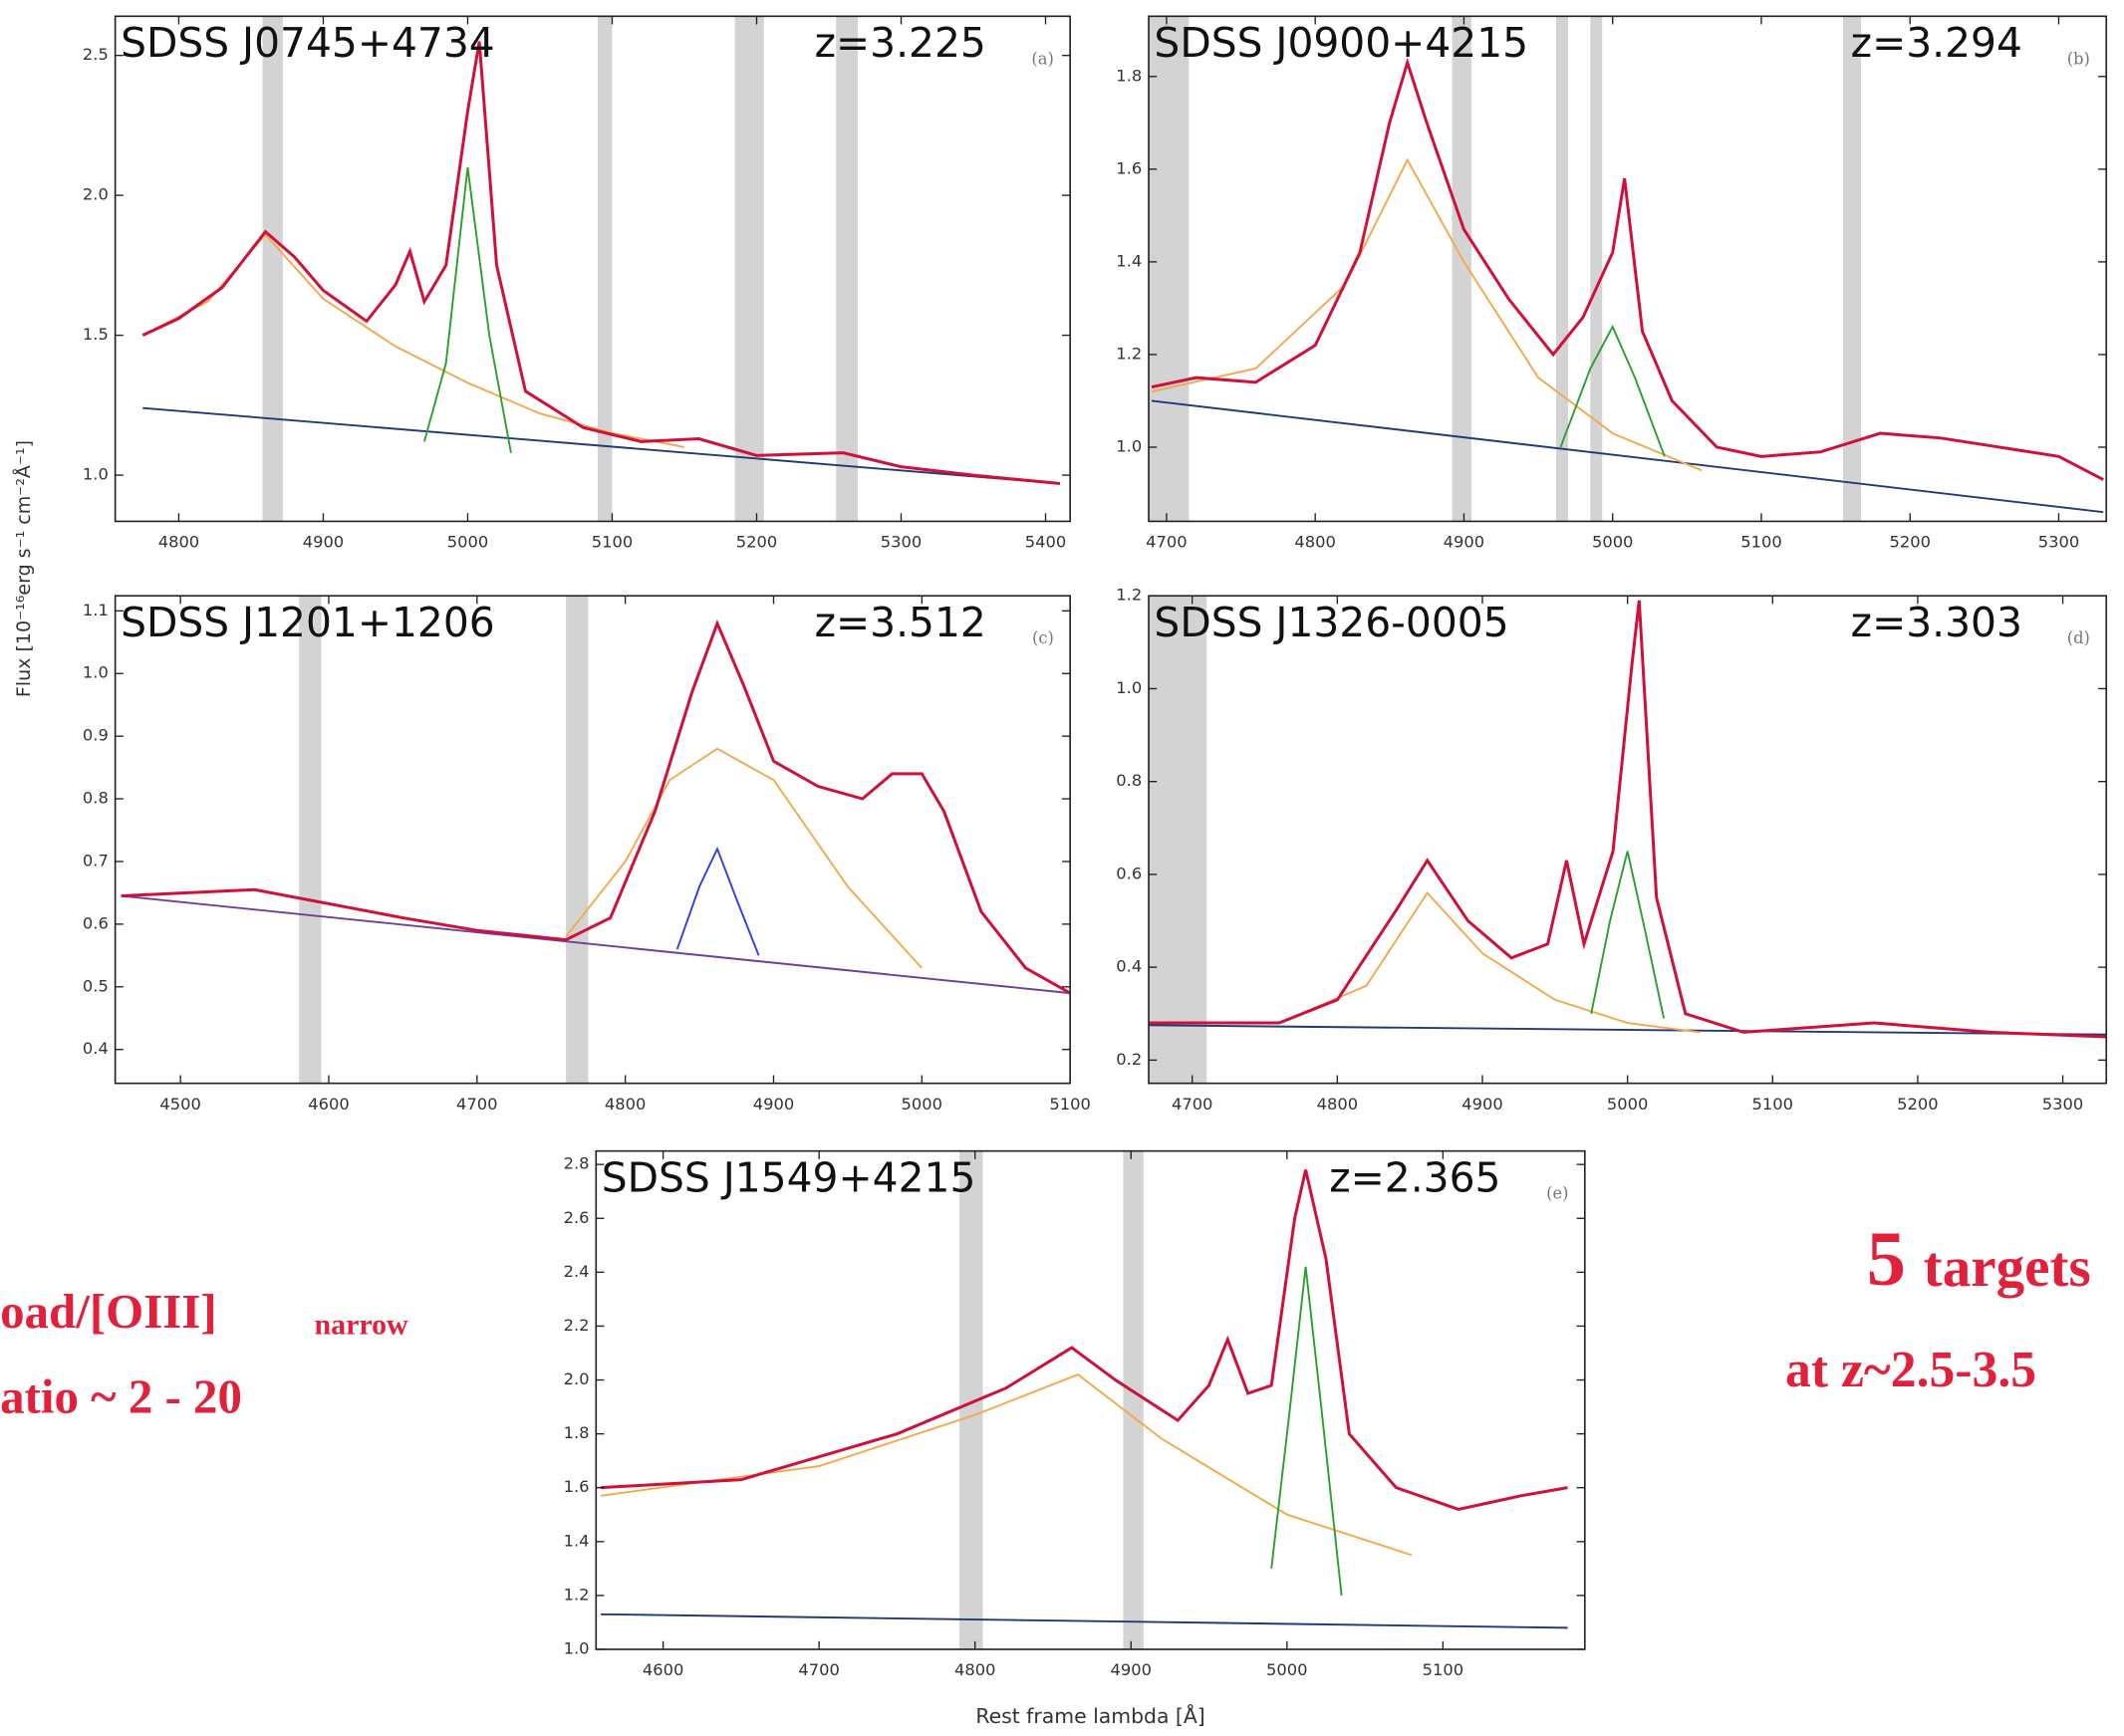 The width and height of the screenshot is (2124, 1736). Describe the element at coordinates (577, 1271) in the screenshot. I see `y-tick-label: 2.4` at that location.